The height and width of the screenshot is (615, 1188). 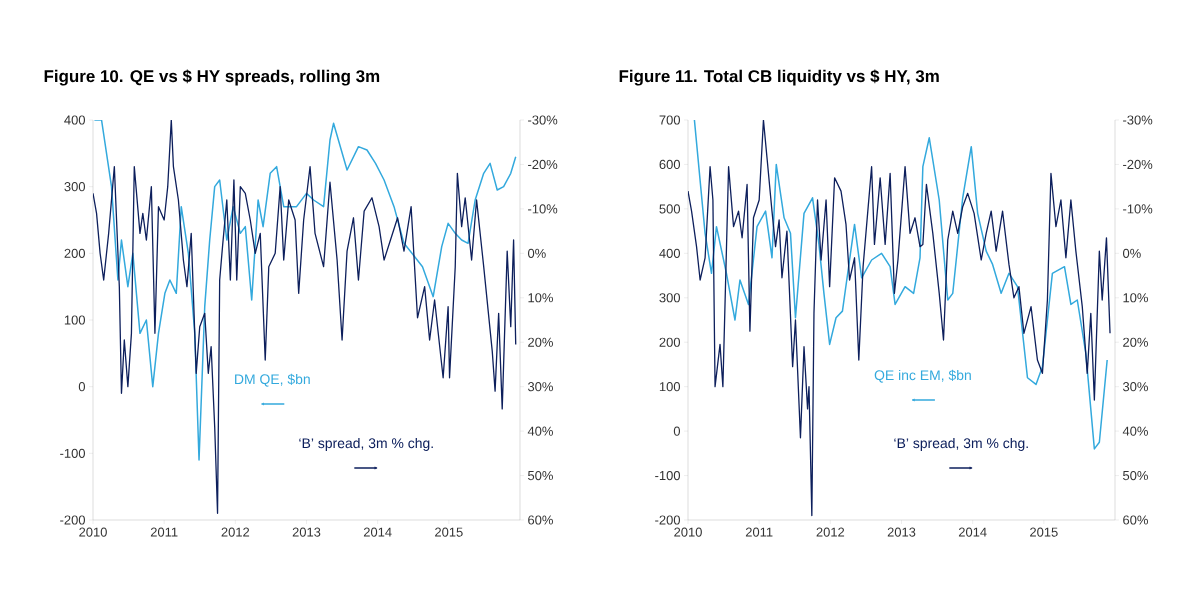 I want to click on text: QE inc EM, $bn, so click(x=922, y=376).